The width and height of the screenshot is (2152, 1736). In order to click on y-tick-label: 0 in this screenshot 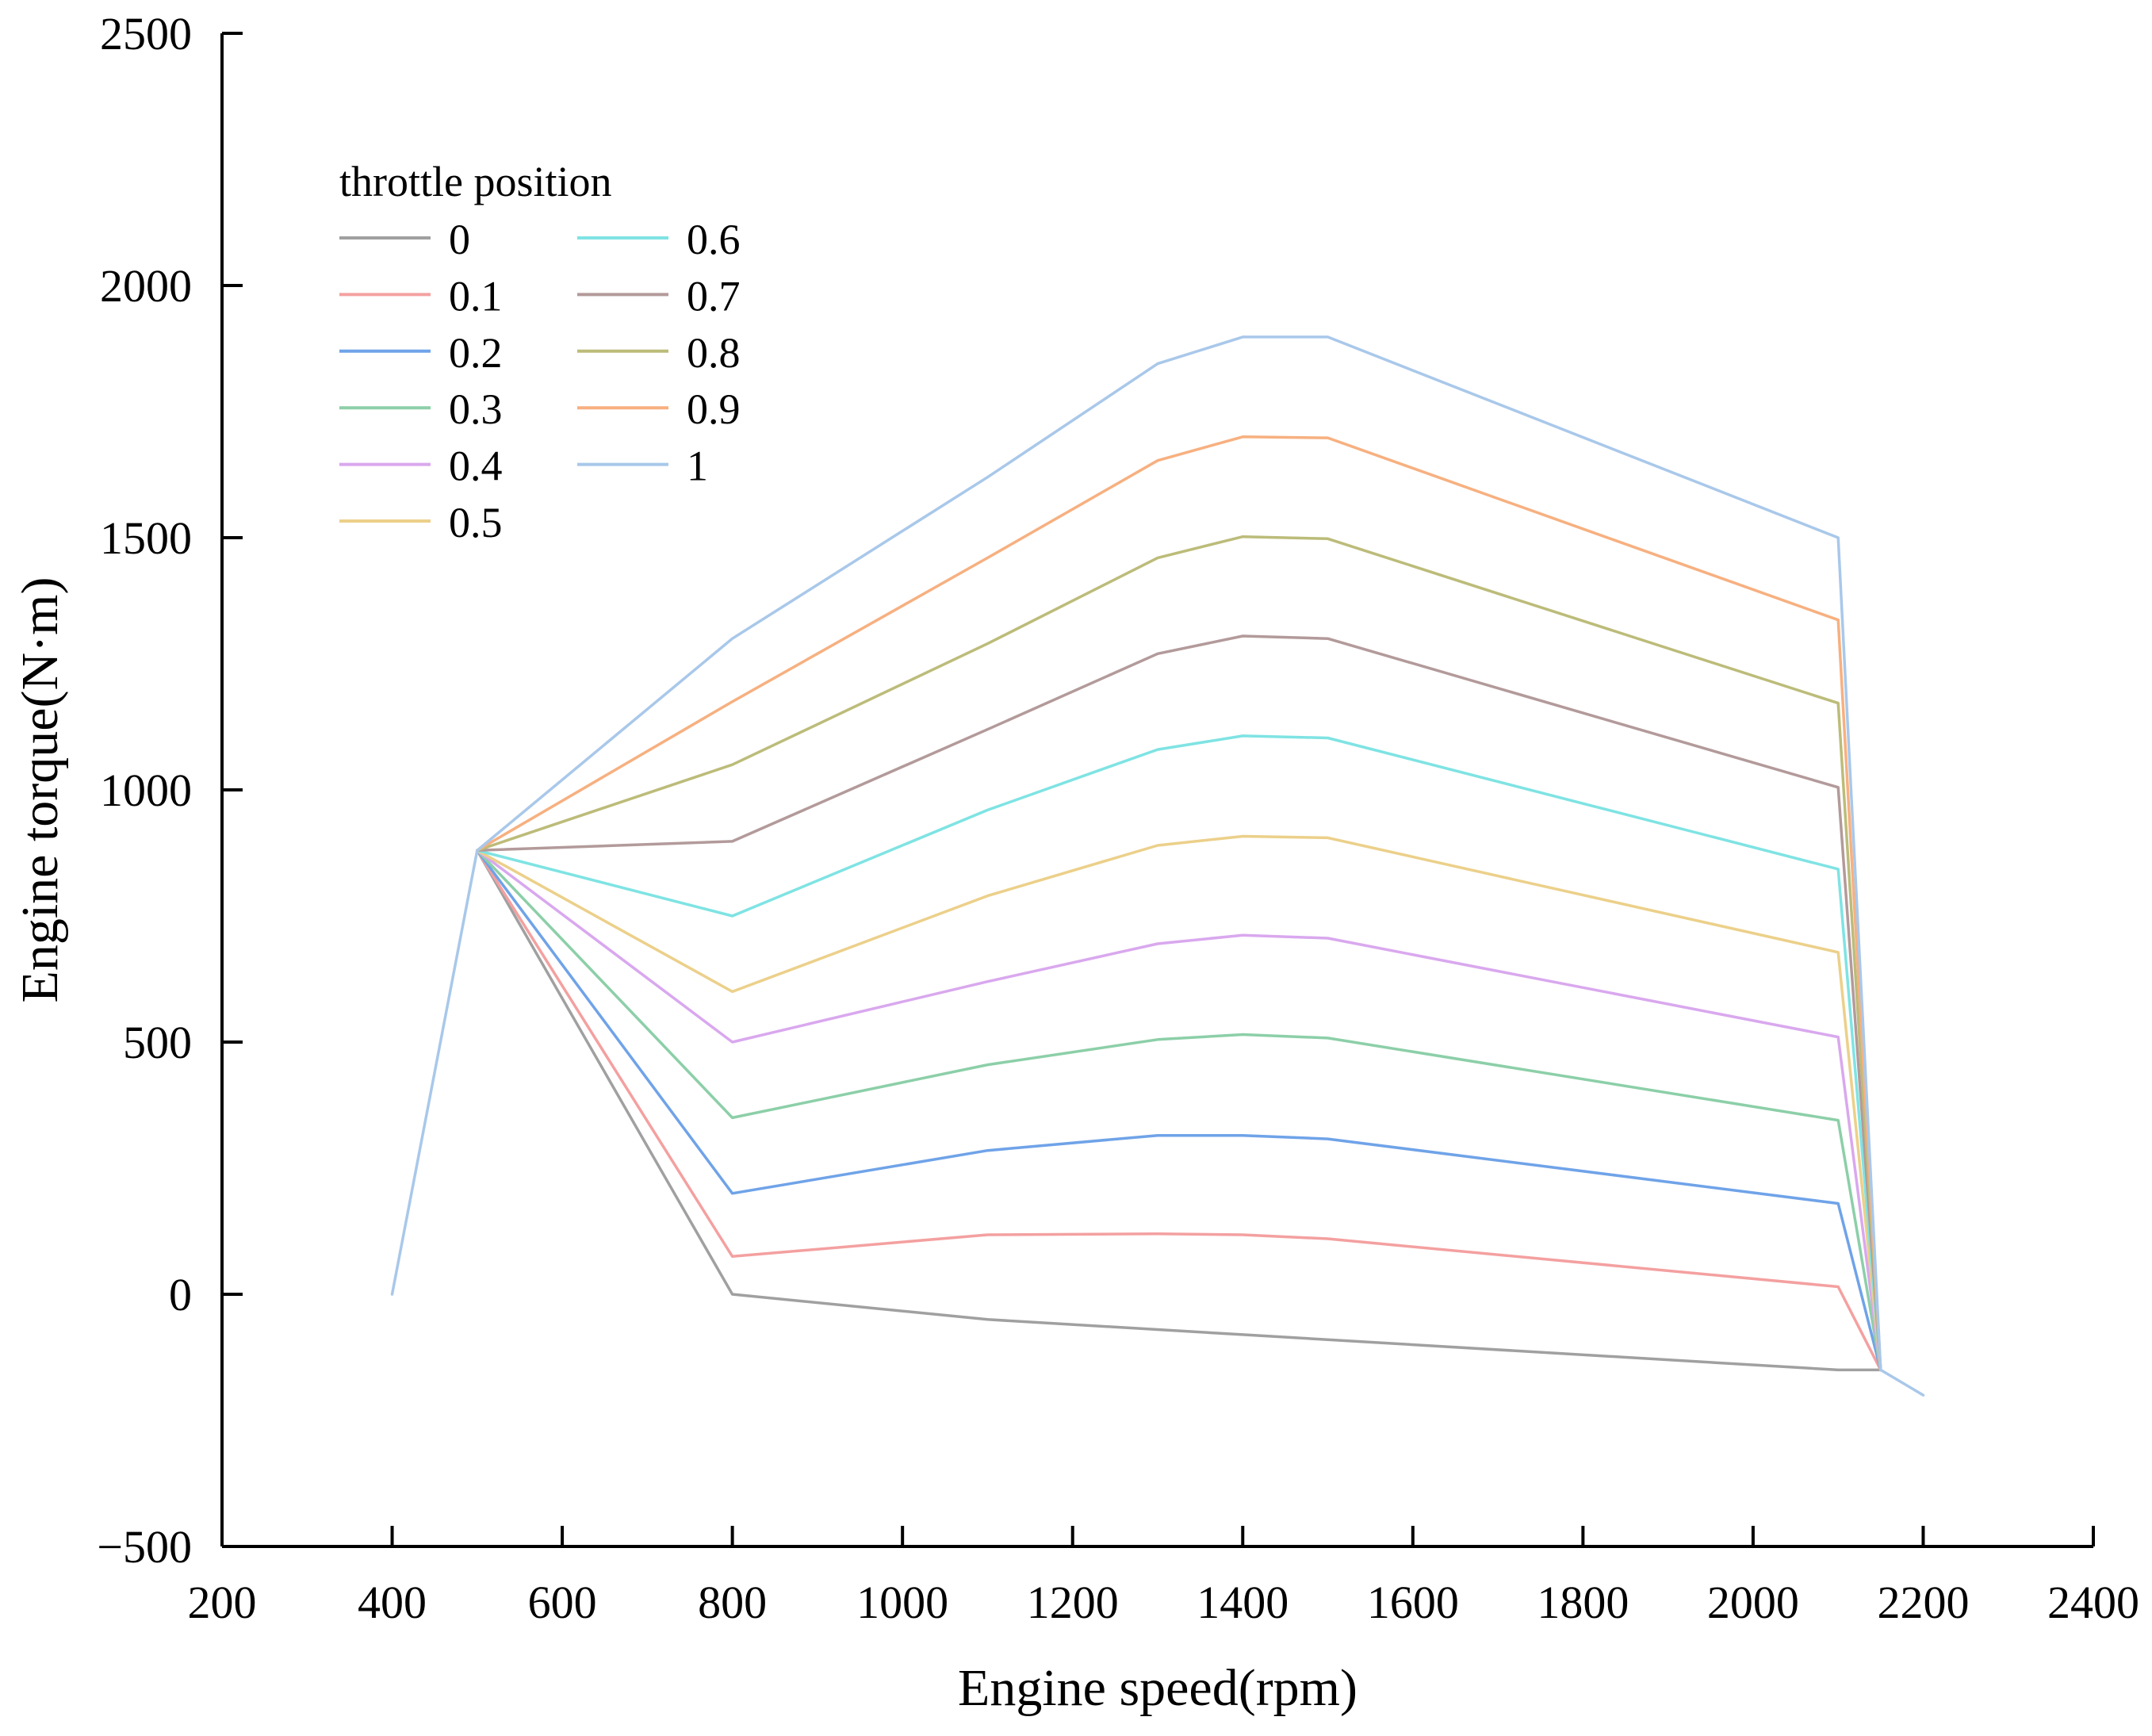, I will do `click(180, 1294)`.